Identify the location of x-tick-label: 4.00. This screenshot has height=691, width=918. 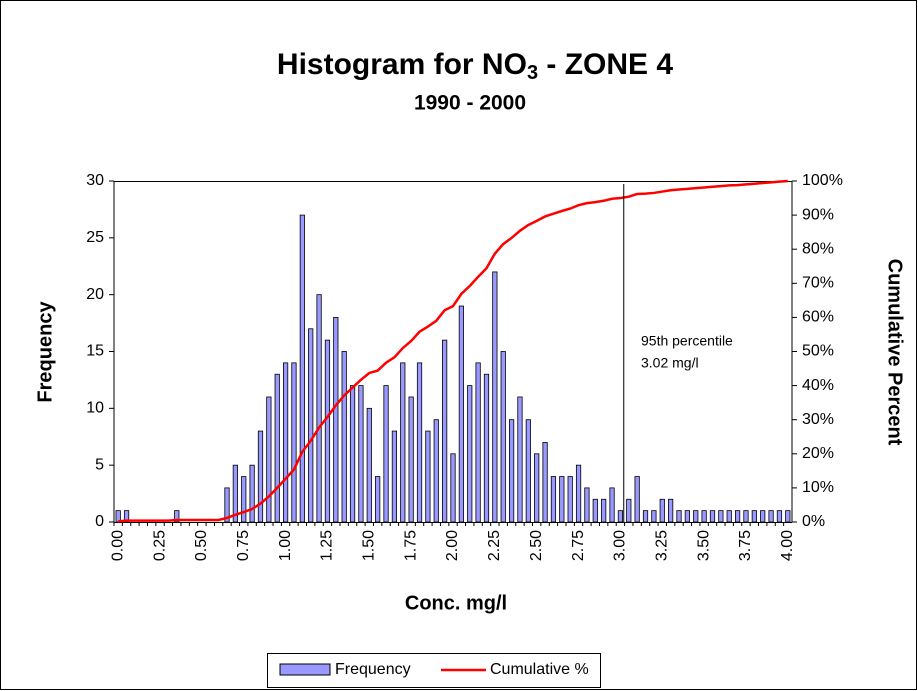
(787, 545).